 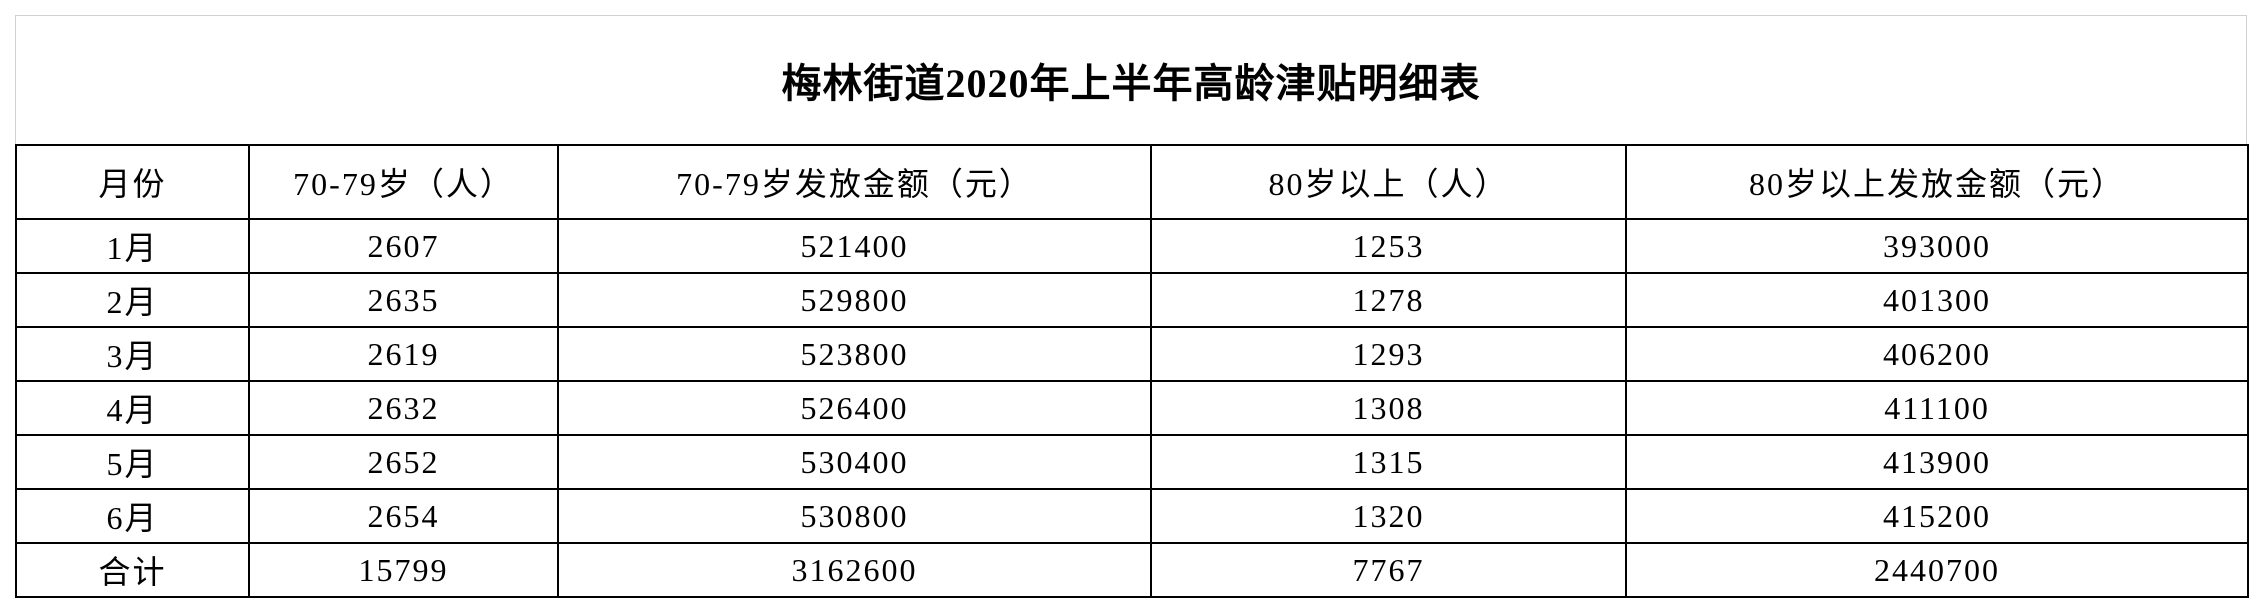 What do you see at coordinates (132, 516) in the screenshot?
I see `cell-month: 6月` at bounding box center [132, 516].